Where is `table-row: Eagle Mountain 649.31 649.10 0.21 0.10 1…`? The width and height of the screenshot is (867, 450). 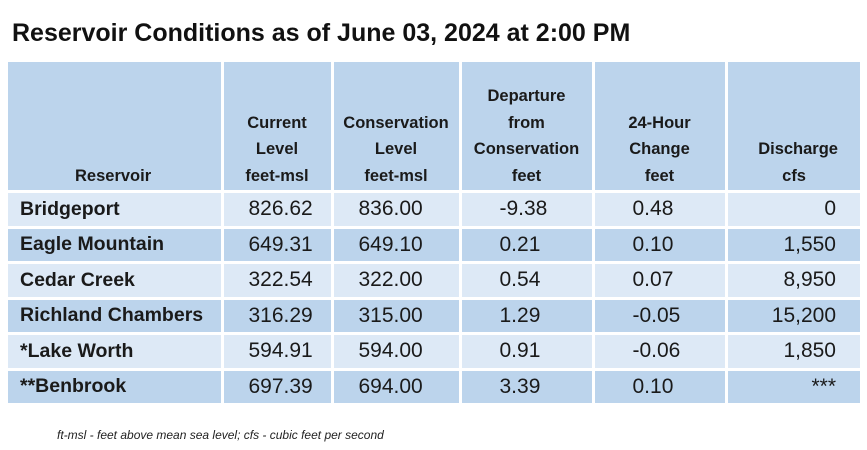 table-row: Eagle Mountain 649.31 649.10 0.21 0.10 1… is located at coordinates (434, 245).